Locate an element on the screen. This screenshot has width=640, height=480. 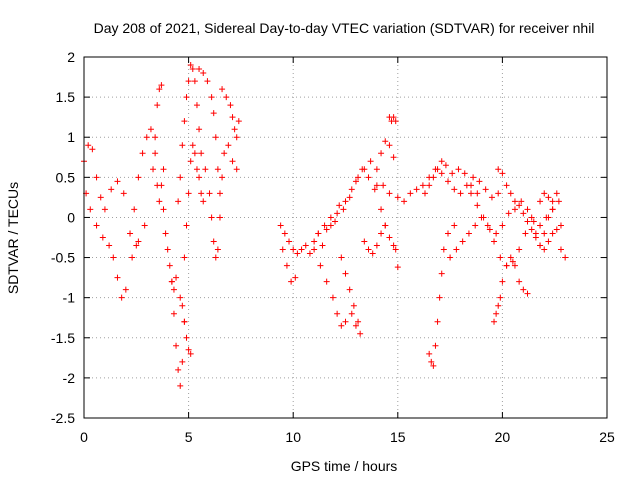
y-tick-label: -0.5 is located at coordinates (63, 258).